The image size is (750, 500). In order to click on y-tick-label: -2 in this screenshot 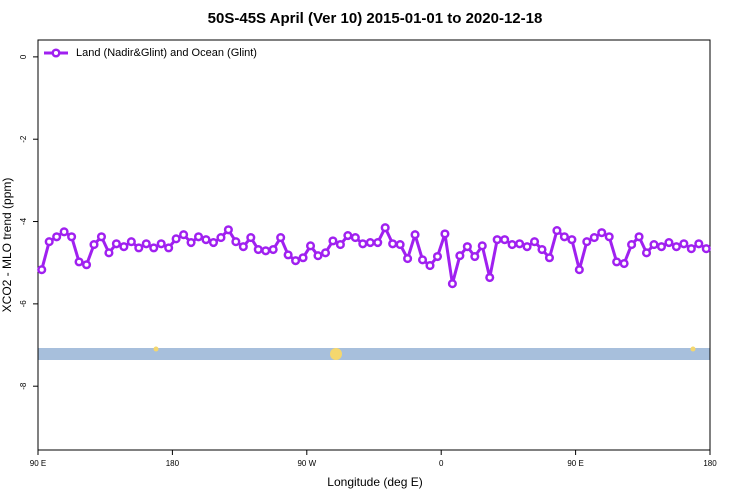, I will do `click(23, 139)`.